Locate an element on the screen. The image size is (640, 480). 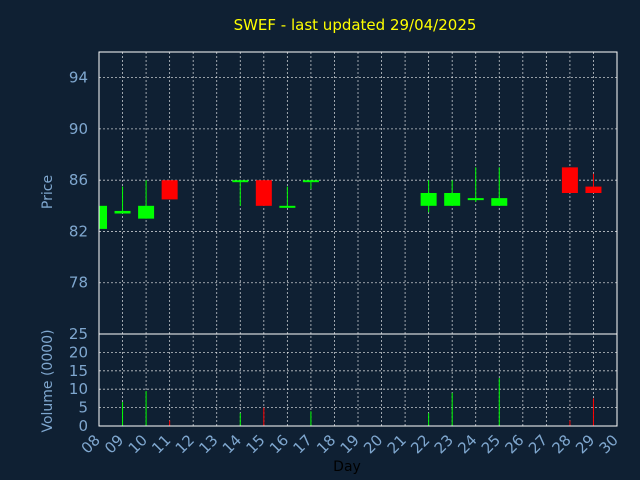
volume-bars is located at coordinates (358, 402).